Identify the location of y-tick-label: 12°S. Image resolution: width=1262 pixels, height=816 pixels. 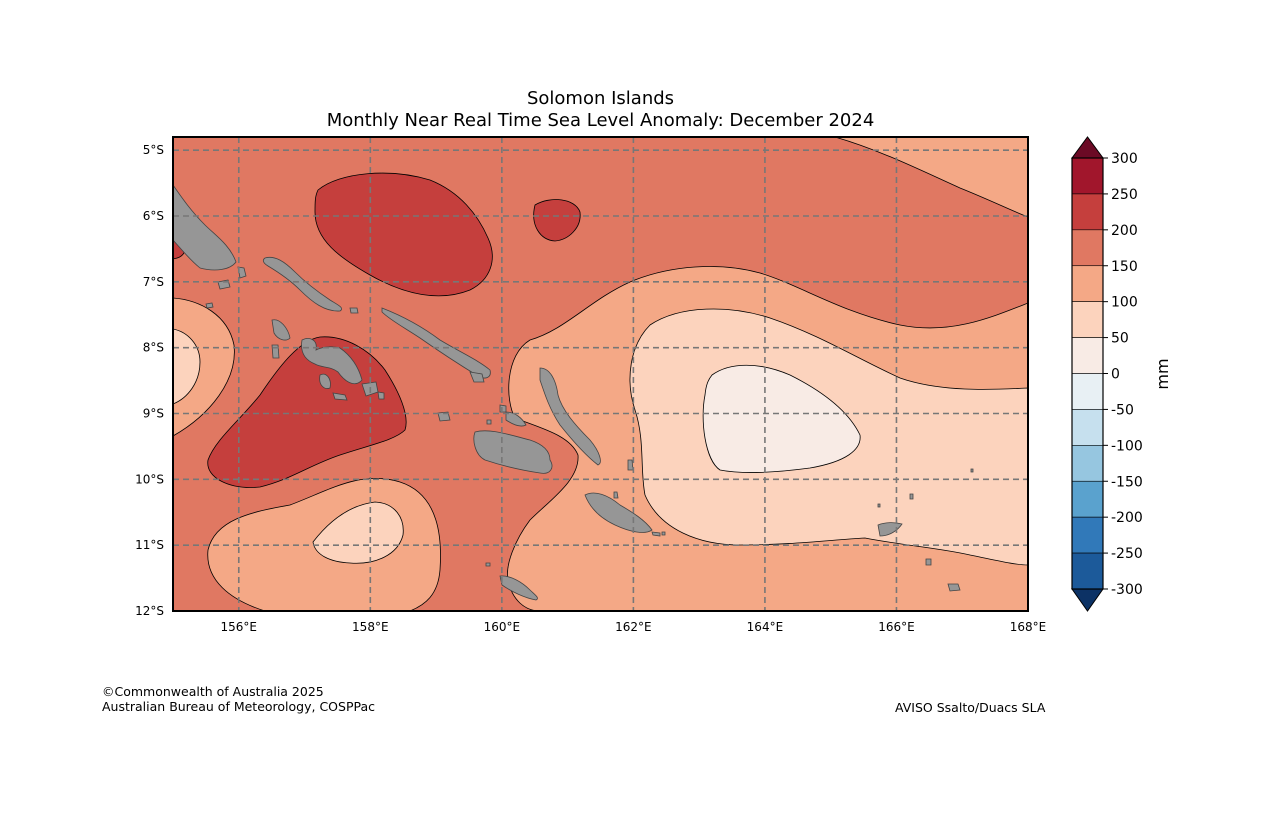
(149, 611).